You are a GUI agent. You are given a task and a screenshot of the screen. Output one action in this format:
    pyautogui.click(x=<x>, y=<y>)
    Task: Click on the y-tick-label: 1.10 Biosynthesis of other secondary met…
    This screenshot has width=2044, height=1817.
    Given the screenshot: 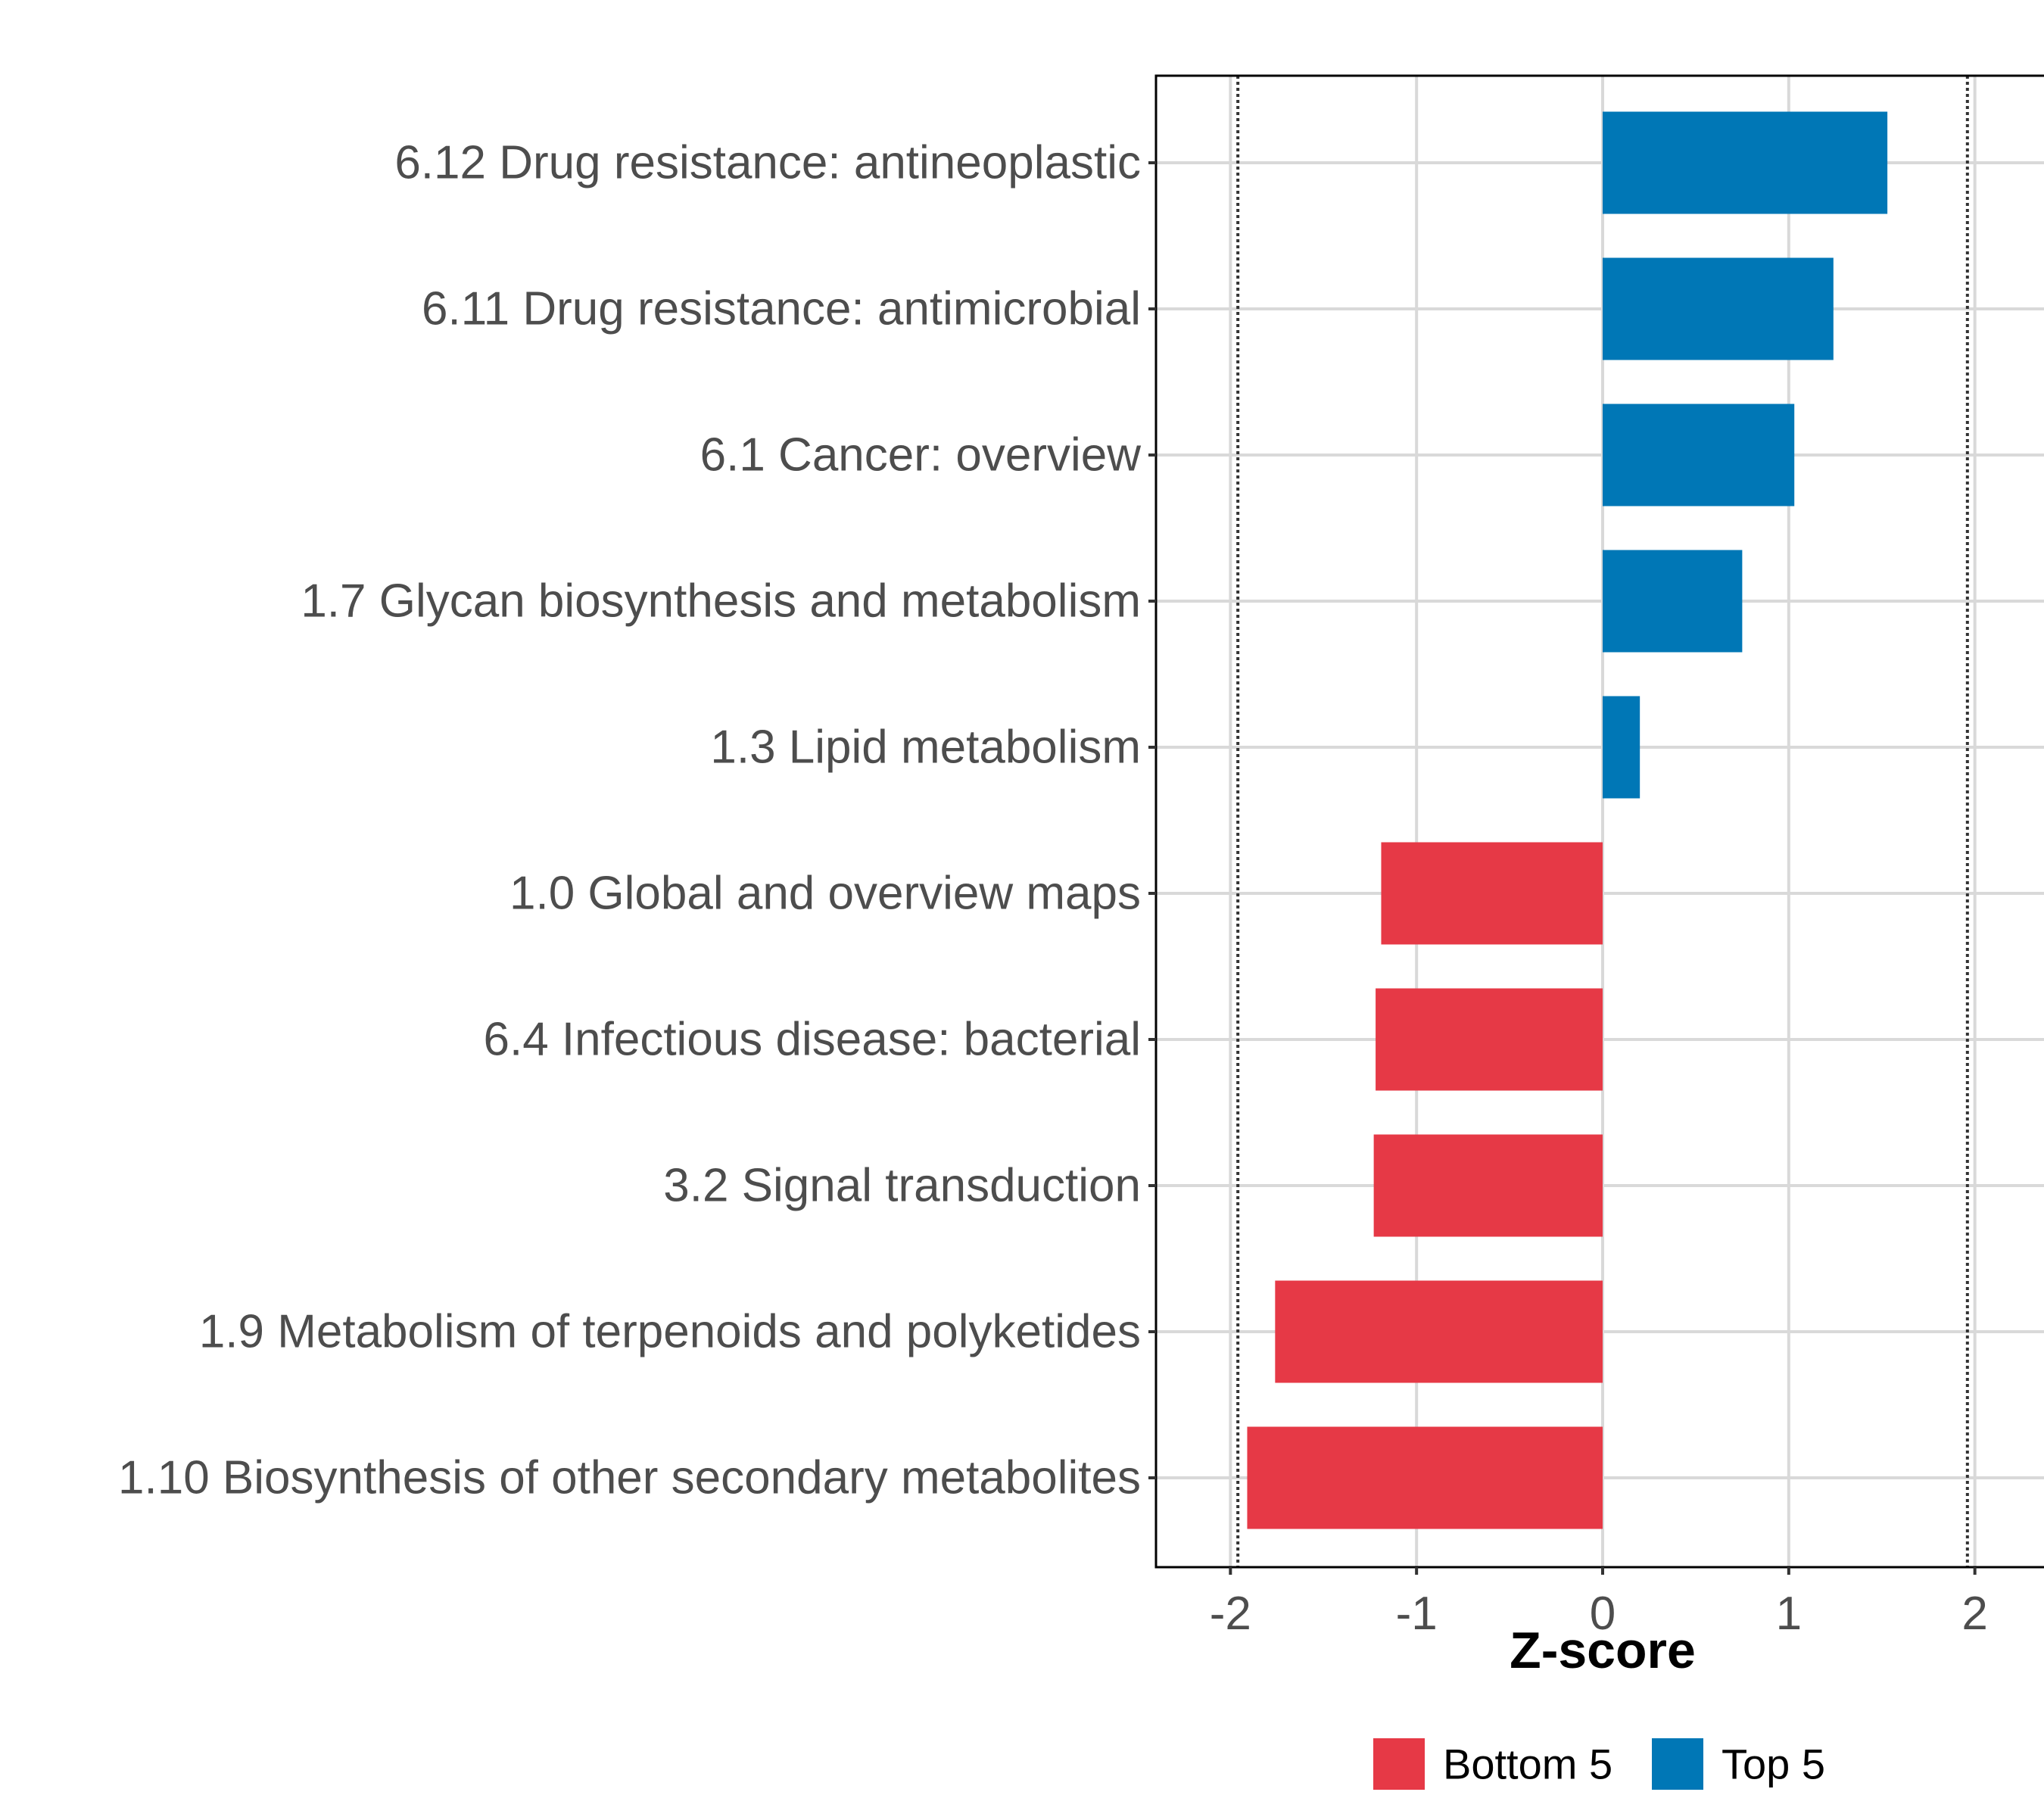 What is the action you would take?
    pyautogui.click(x=629, y=1478)
    